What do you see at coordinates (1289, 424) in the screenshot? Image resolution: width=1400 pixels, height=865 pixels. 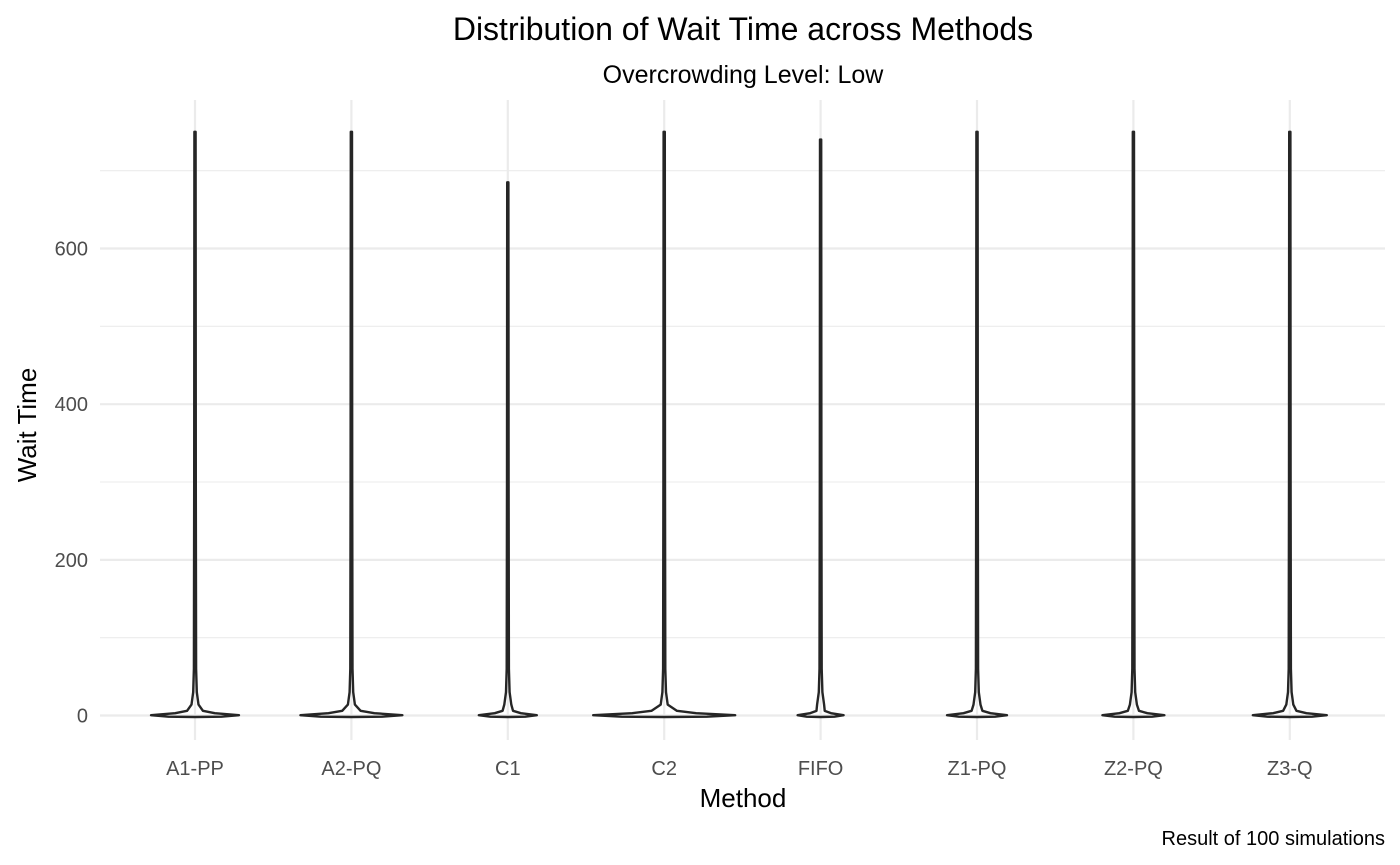 I see `violin-z3-q` at bounding box center [1289, 424].